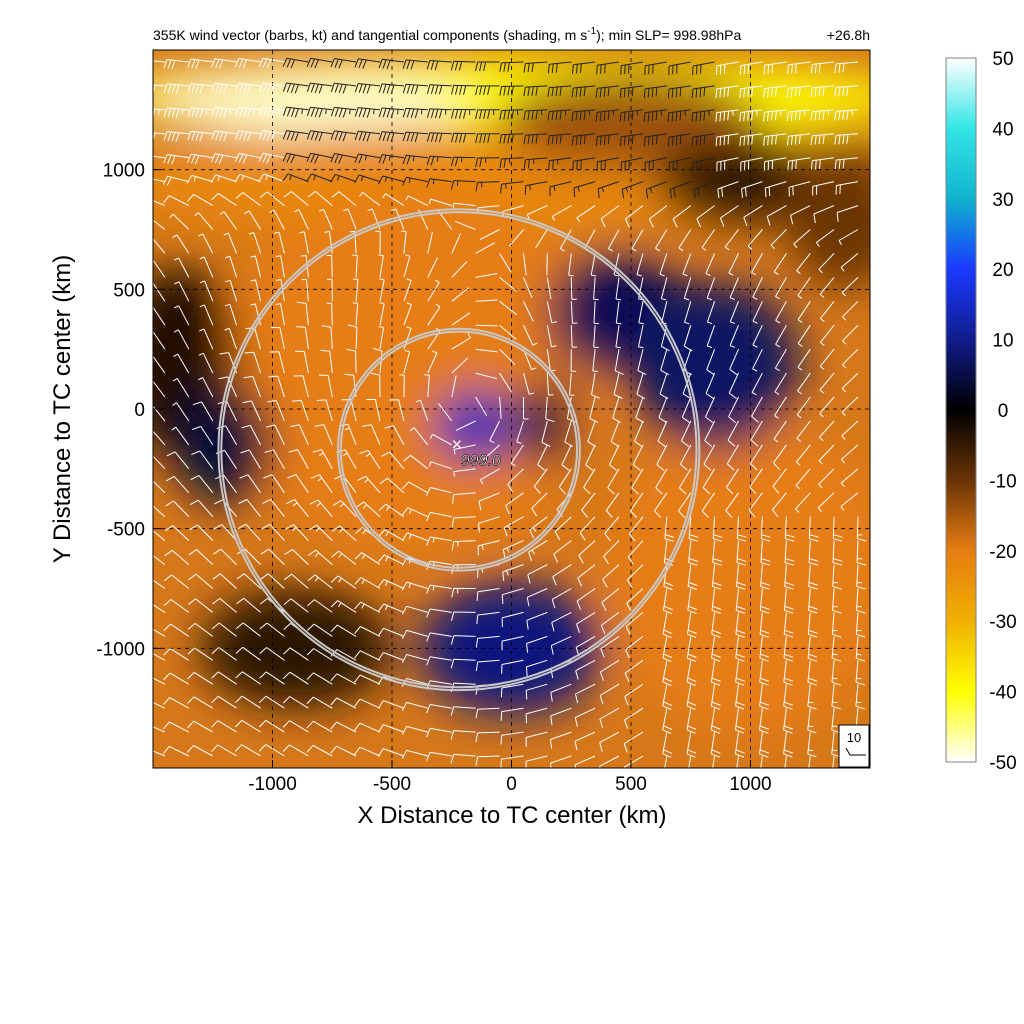 Image resolution: width=1024 pixels, height=1024 pixels. Describe the element at coordinates (124, 171) in the screenshot. I see `y-tick-label: 1000` at that location.